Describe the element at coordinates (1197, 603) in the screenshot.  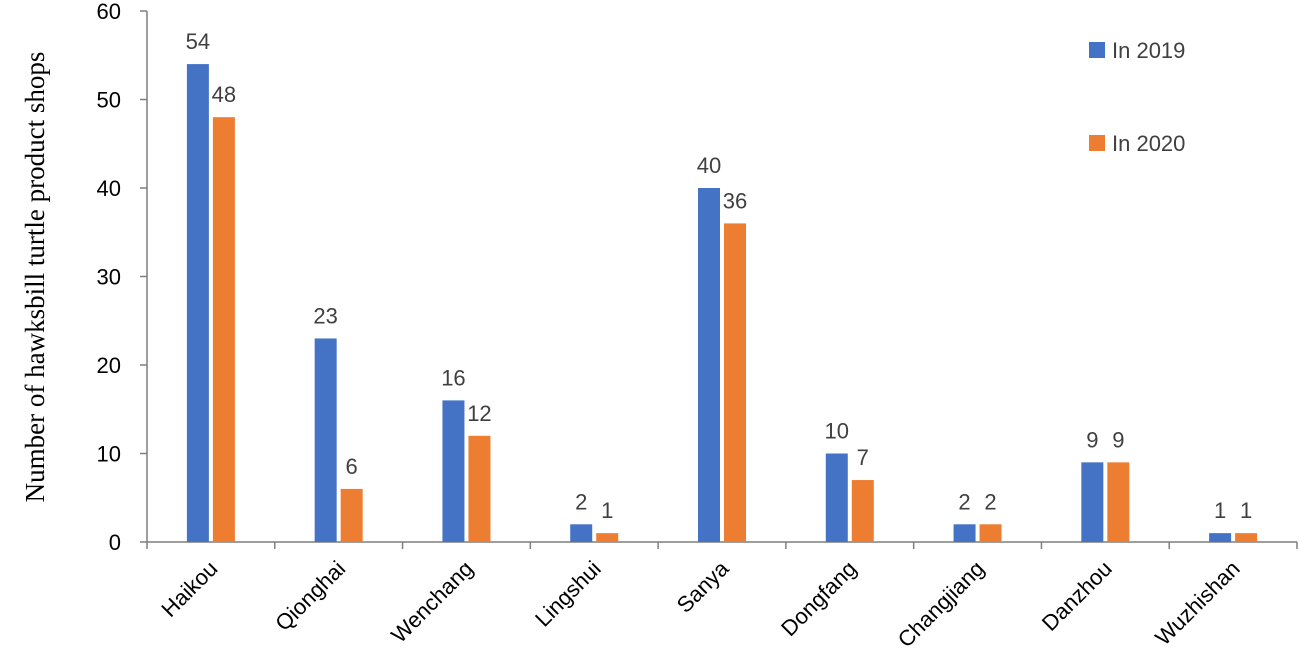
I see `x-tick-label: Wuzhishan` at that location.